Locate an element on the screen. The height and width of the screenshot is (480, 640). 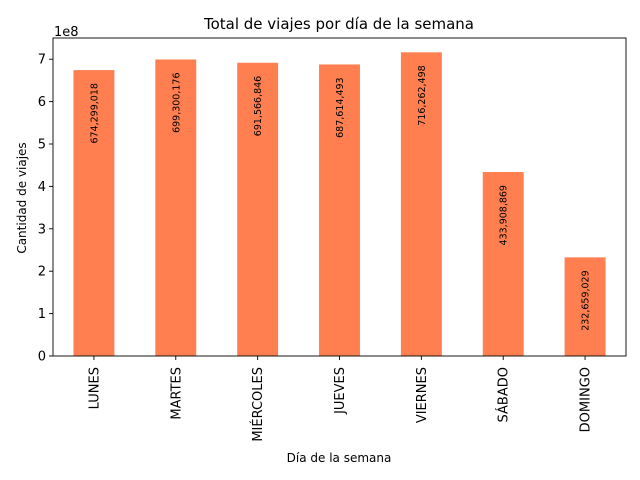
bar-jueves is located at coordinates (339, 210).